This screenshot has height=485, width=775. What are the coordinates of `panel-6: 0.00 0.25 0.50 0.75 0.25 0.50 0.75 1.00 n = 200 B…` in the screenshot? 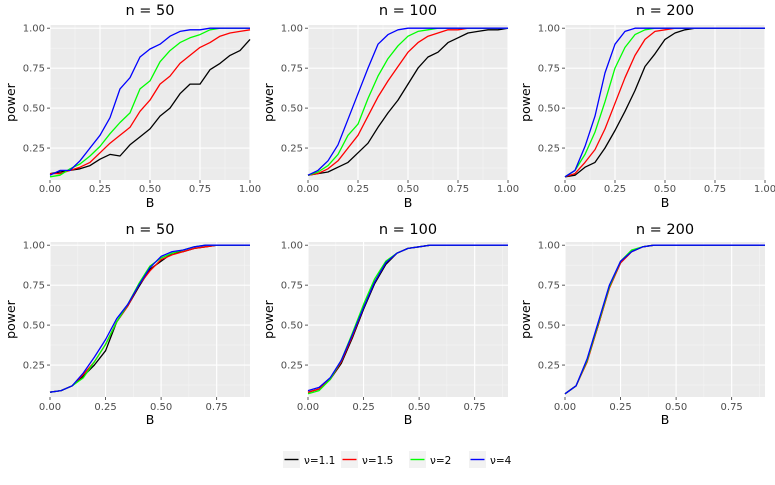 It's located at (641, 324).